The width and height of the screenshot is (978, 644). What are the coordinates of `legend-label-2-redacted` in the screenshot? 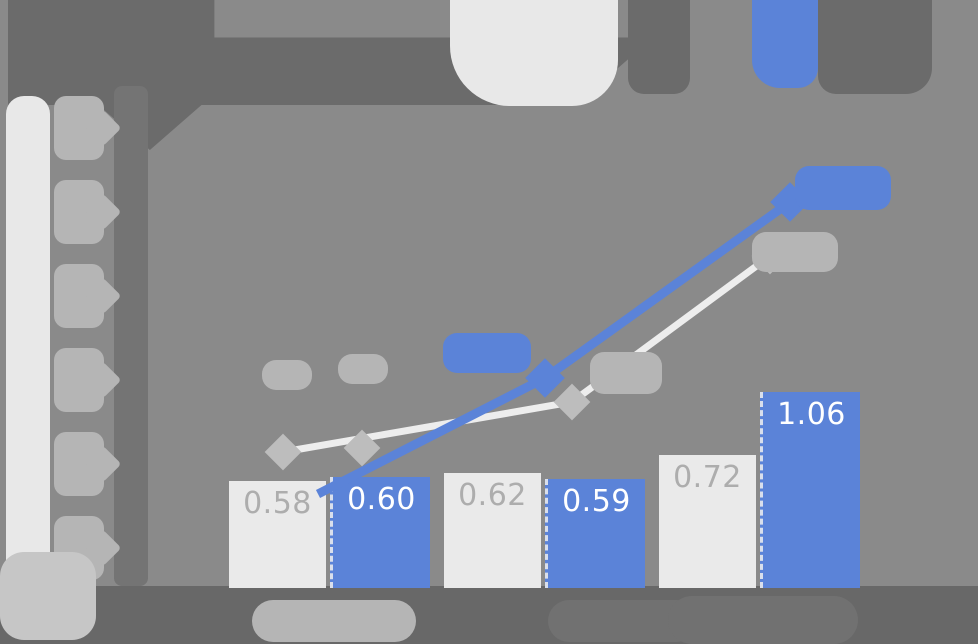 It's located at (875, 47).